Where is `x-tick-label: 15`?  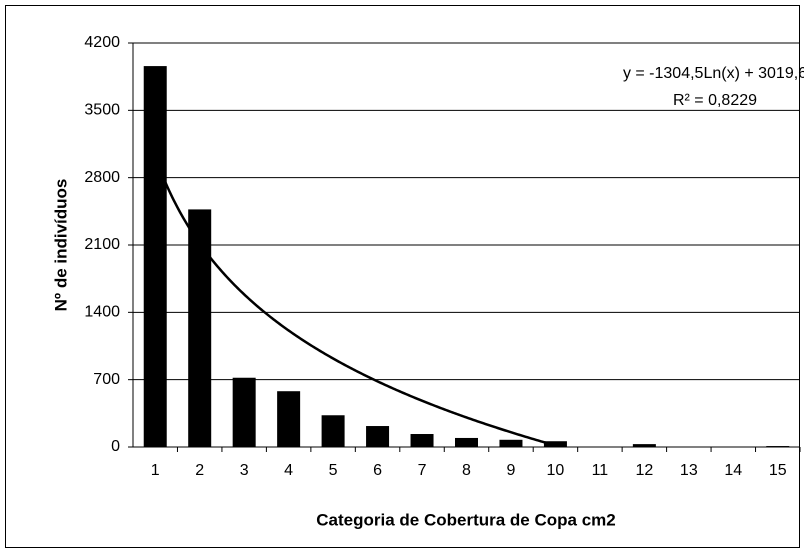
x-tick-label: 15 is located at coordinates (778, 470).